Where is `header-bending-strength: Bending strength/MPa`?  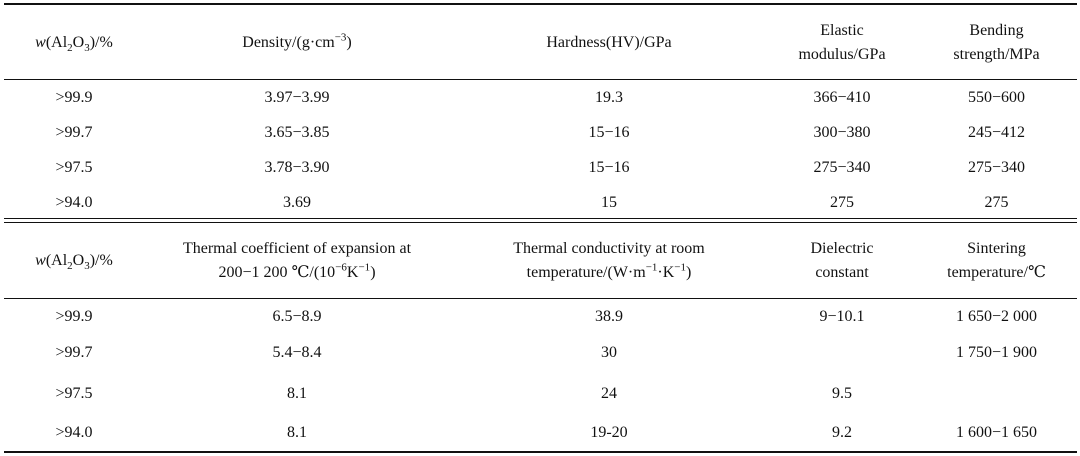 header-bending-strength: Bending strength/MPa is located at coordinates (996, 42).